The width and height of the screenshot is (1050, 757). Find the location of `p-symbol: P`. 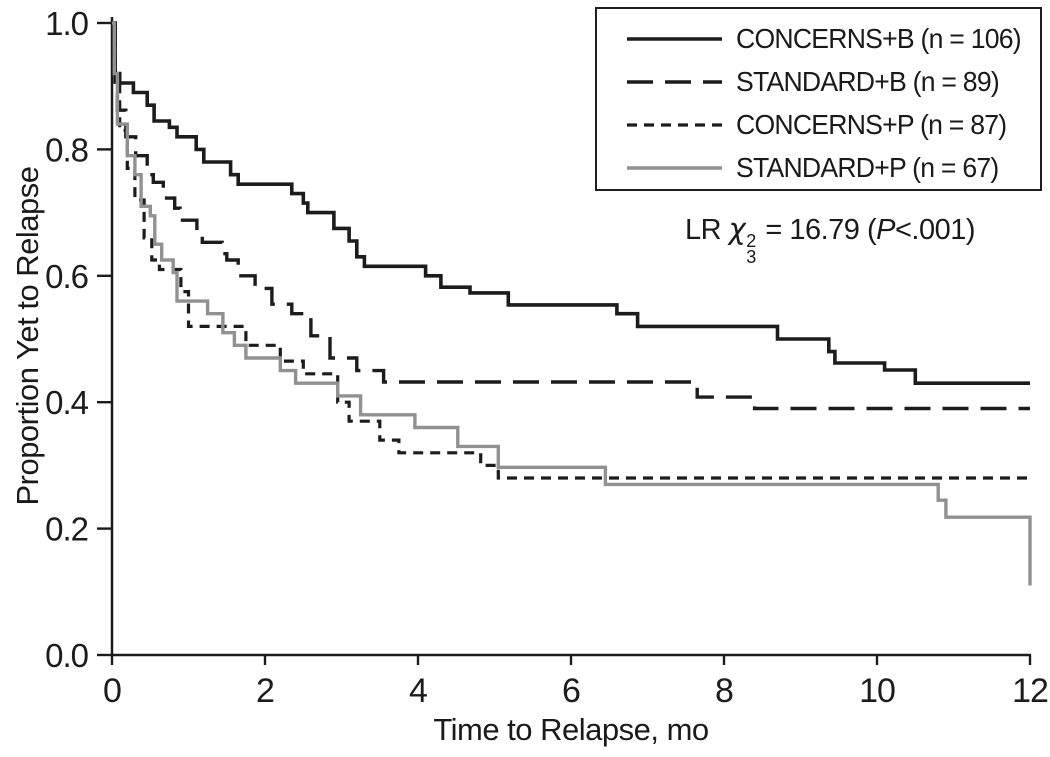

p-symbol: P is located at coordinates (885, 230).